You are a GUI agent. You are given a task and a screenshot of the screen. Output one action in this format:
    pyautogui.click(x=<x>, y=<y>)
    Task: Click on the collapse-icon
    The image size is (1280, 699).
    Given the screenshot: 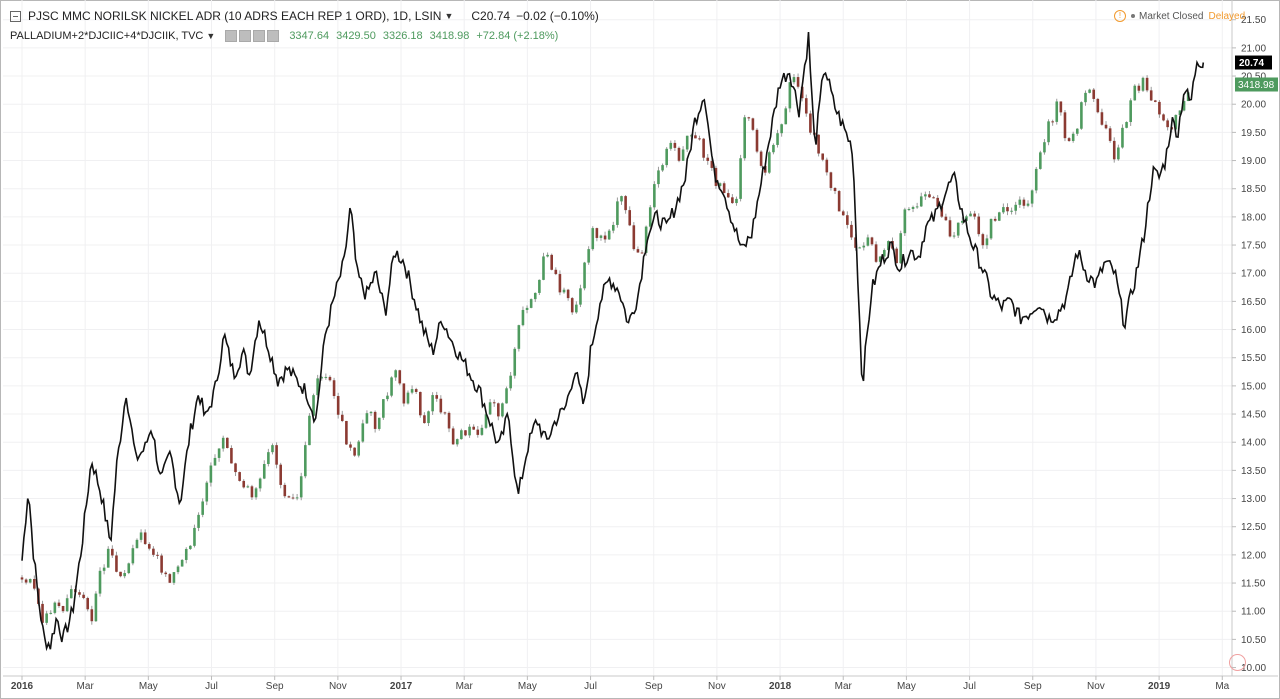 What is the action you would take?
    pyautogui.click(x=15, y=16)
    